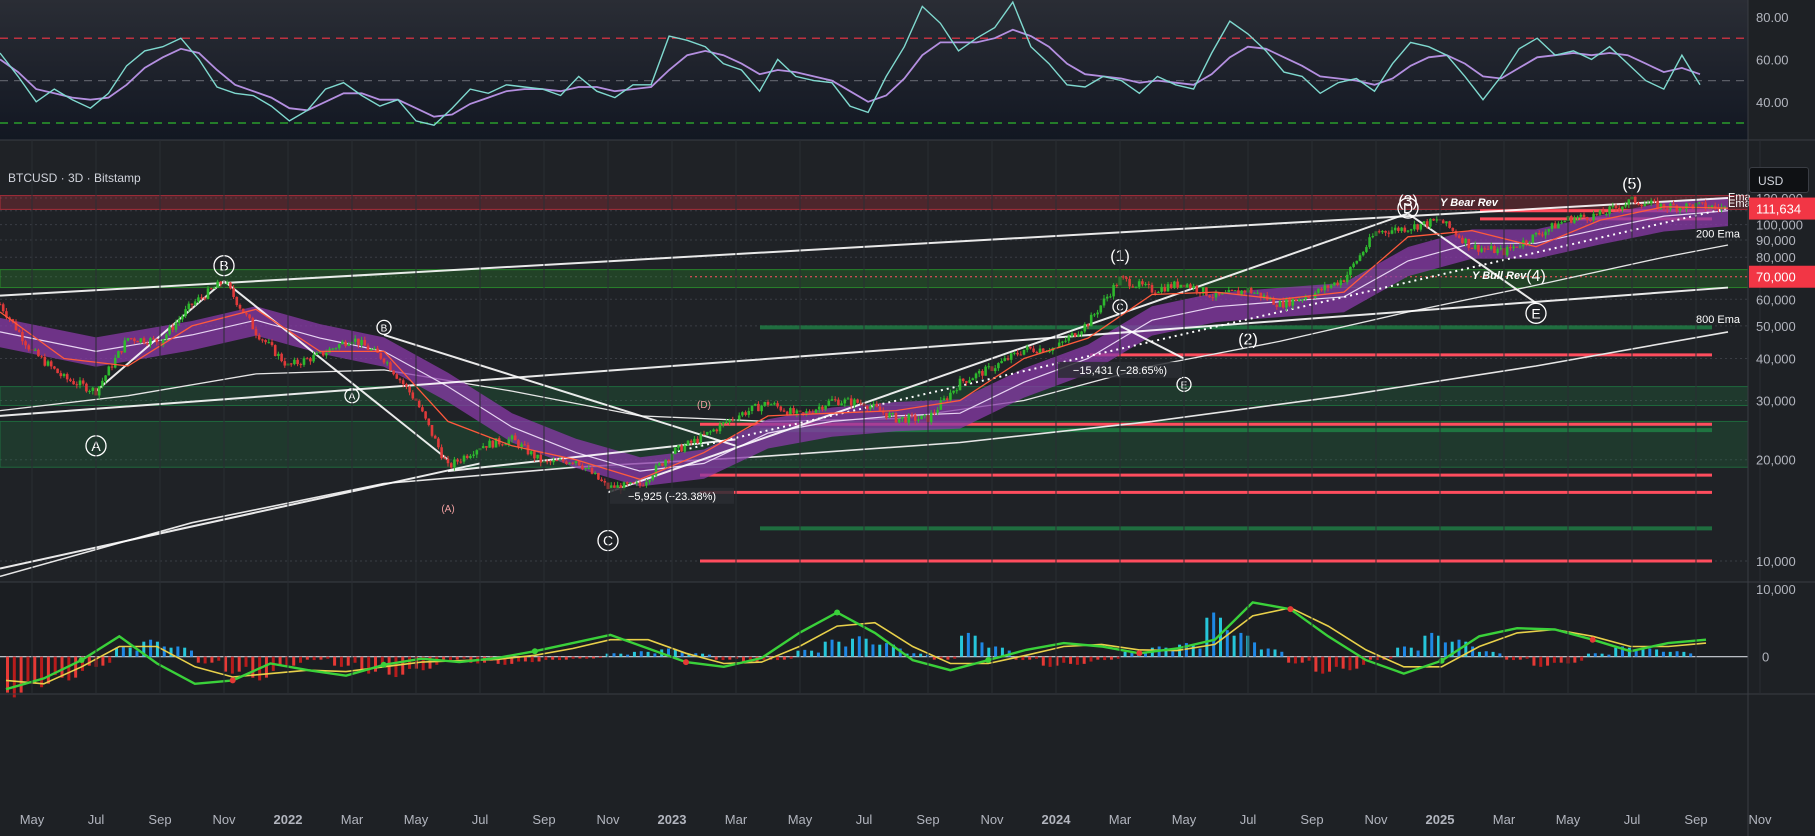 The height and width of the screenshot is (836, 1815). I want to click on oscillator-background, so click(874, 638).